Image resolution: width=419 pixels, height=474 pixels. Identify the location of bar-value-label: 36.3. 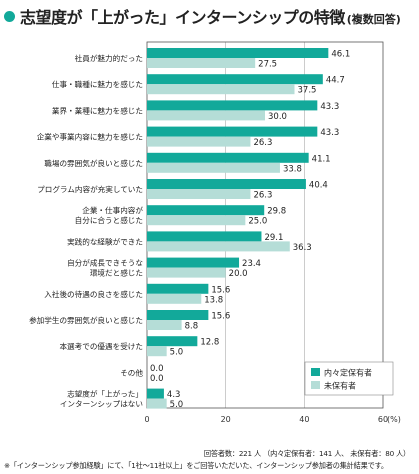
(302, 248).